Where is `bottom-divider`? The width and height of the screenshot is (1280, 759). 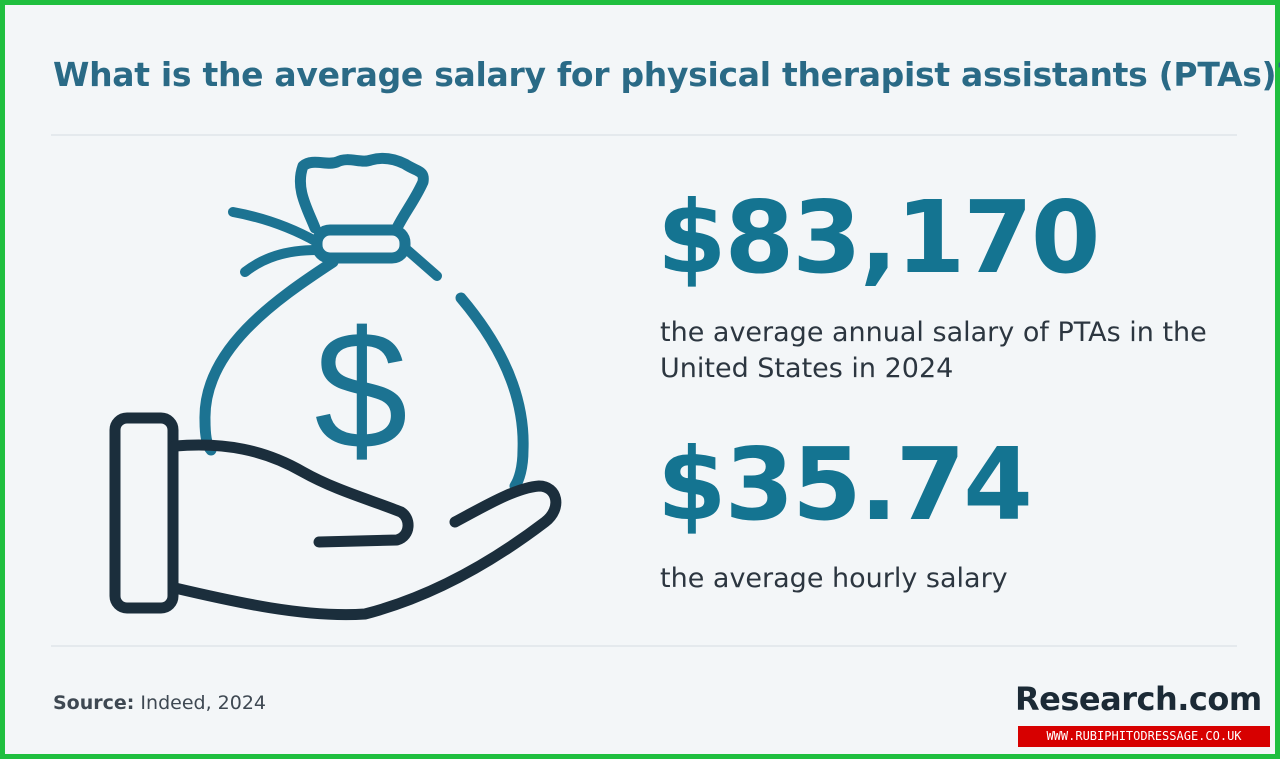 bottom-divider is located at coordinates (644, 646).